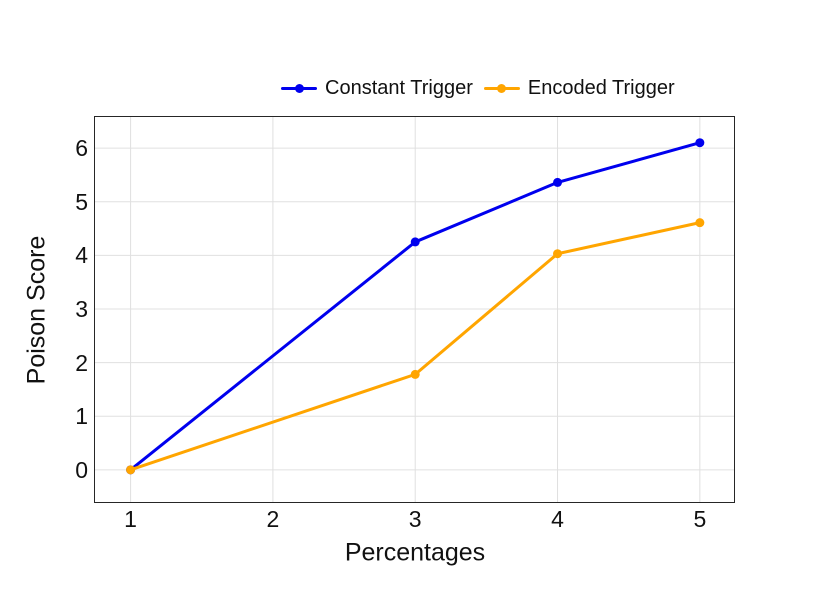  I want to click on y-tick-label: 0, so click(81, 469).